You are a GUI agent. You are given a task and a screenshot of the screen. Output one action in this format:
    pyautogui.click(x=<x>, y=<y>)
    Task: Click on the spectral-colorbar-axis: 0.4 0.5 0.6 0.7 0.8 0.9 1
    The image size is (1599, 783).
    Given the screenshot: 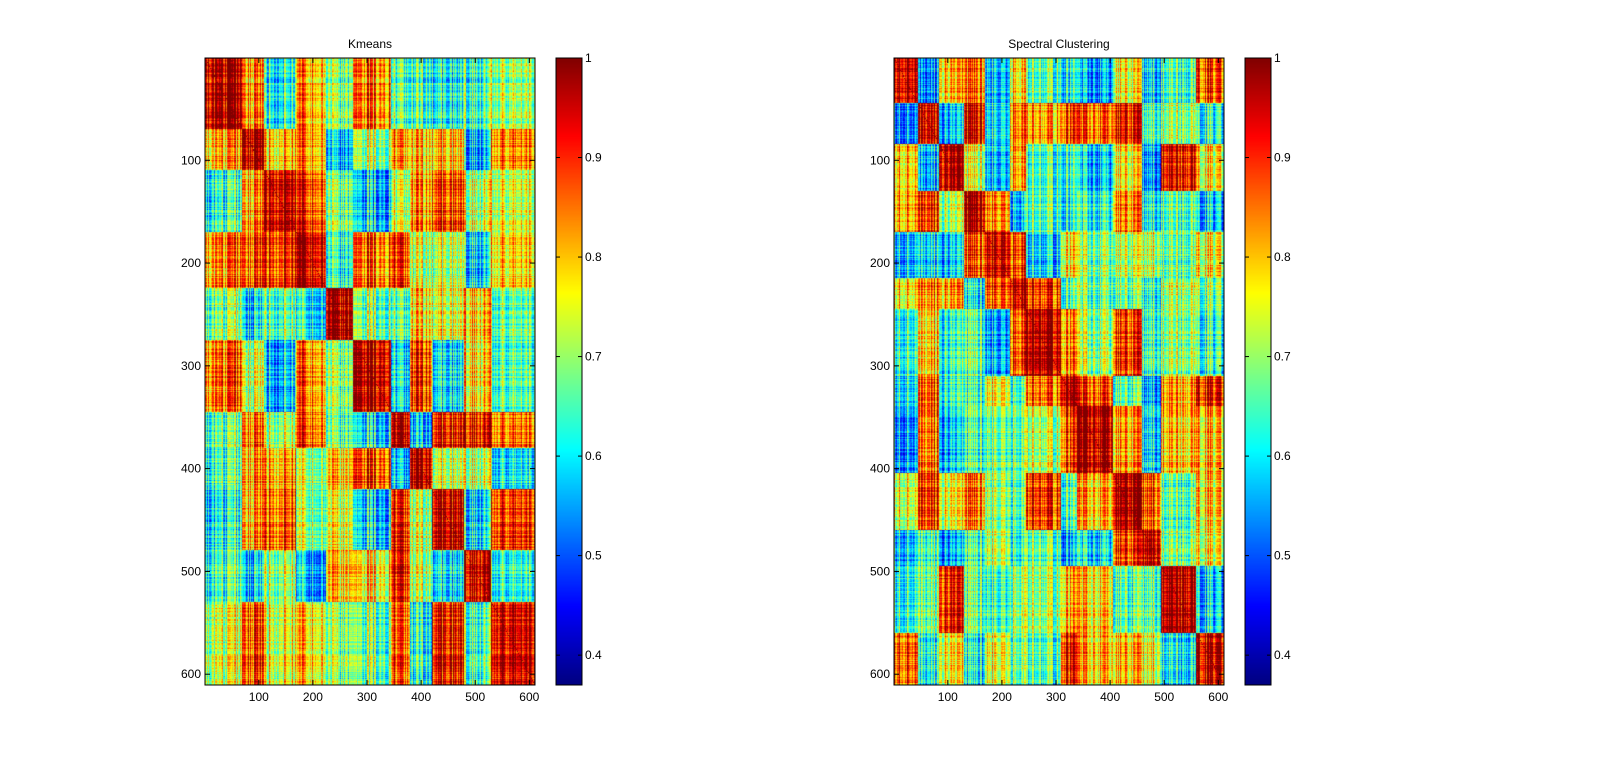 What is the action you would take?
    pyautogui.click(x=1268, y=356)
    